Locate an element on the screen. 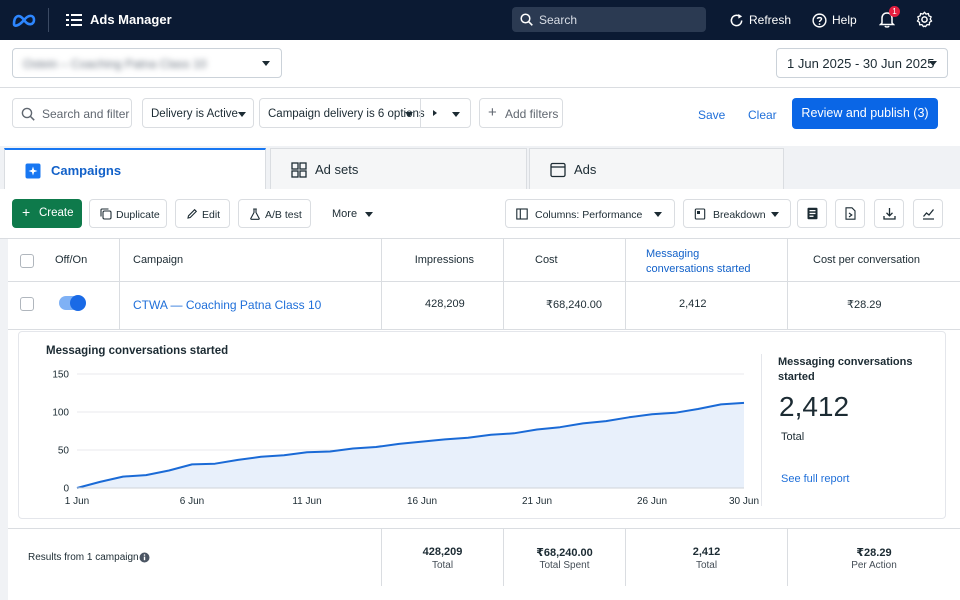 Image resolution: width=960 pixels, height=600 pixels. columns-label: Columns: Performance is located at coordinates (589, 215).